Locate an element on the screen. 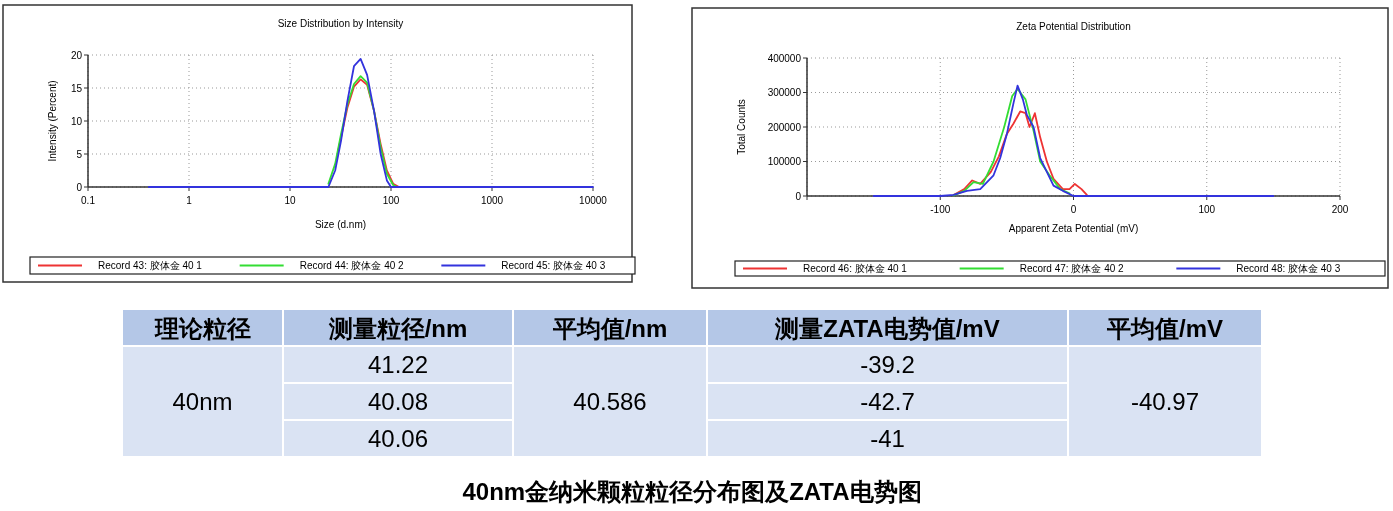 This screenshot has height=511, width=1393. x-tick-label: 0.1 is located at coordinates (88, 200).